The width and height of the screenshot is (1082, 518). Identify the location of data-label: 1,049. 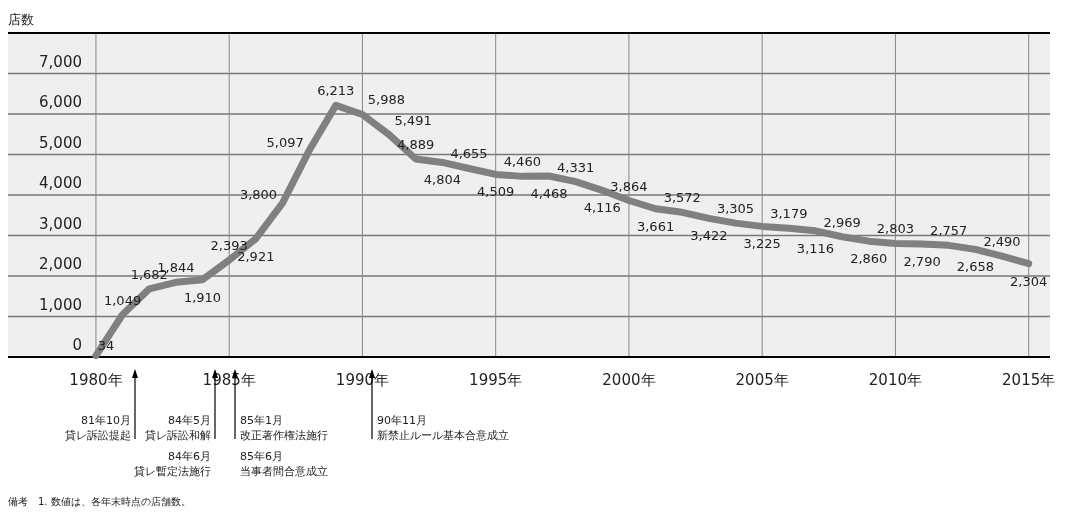
(123, 300).